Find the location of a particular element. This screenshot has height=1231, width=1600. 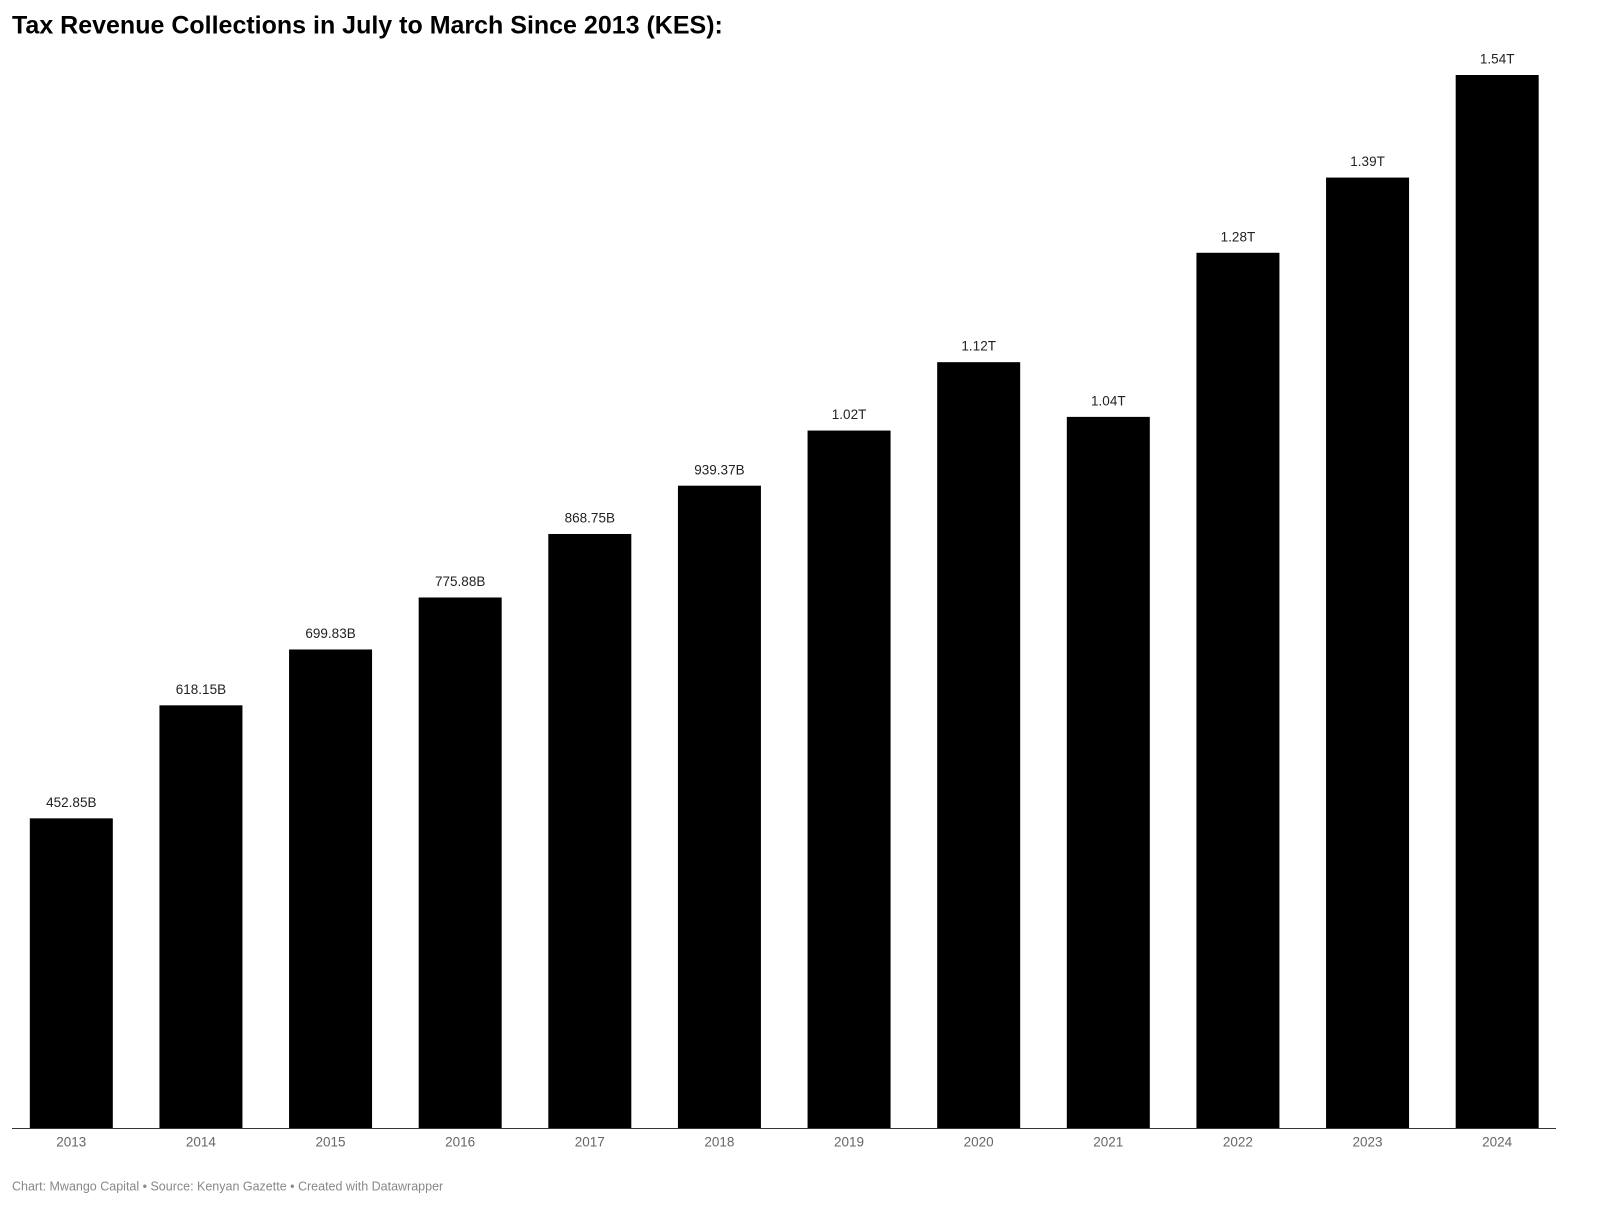

value-label: 1.04T is located at coordinates (1108, 400).